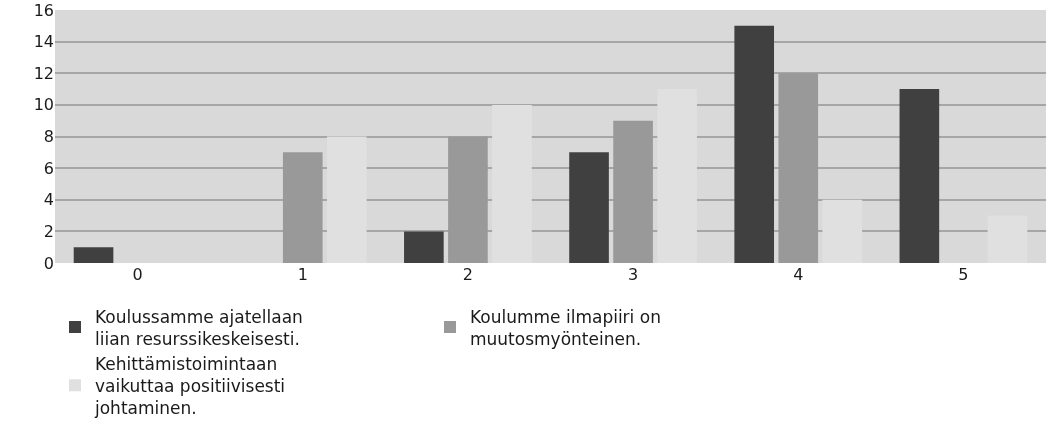  I want to click on x-tick-label: 2, so click(468, 274).